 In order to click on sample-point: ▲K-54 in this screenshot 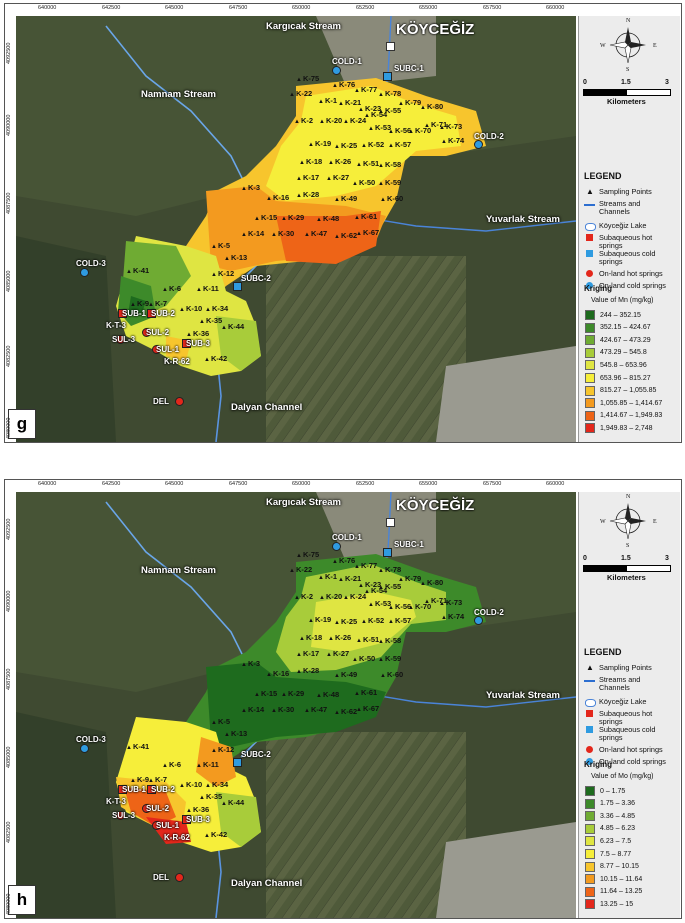, I will do `click(375, 590)`.